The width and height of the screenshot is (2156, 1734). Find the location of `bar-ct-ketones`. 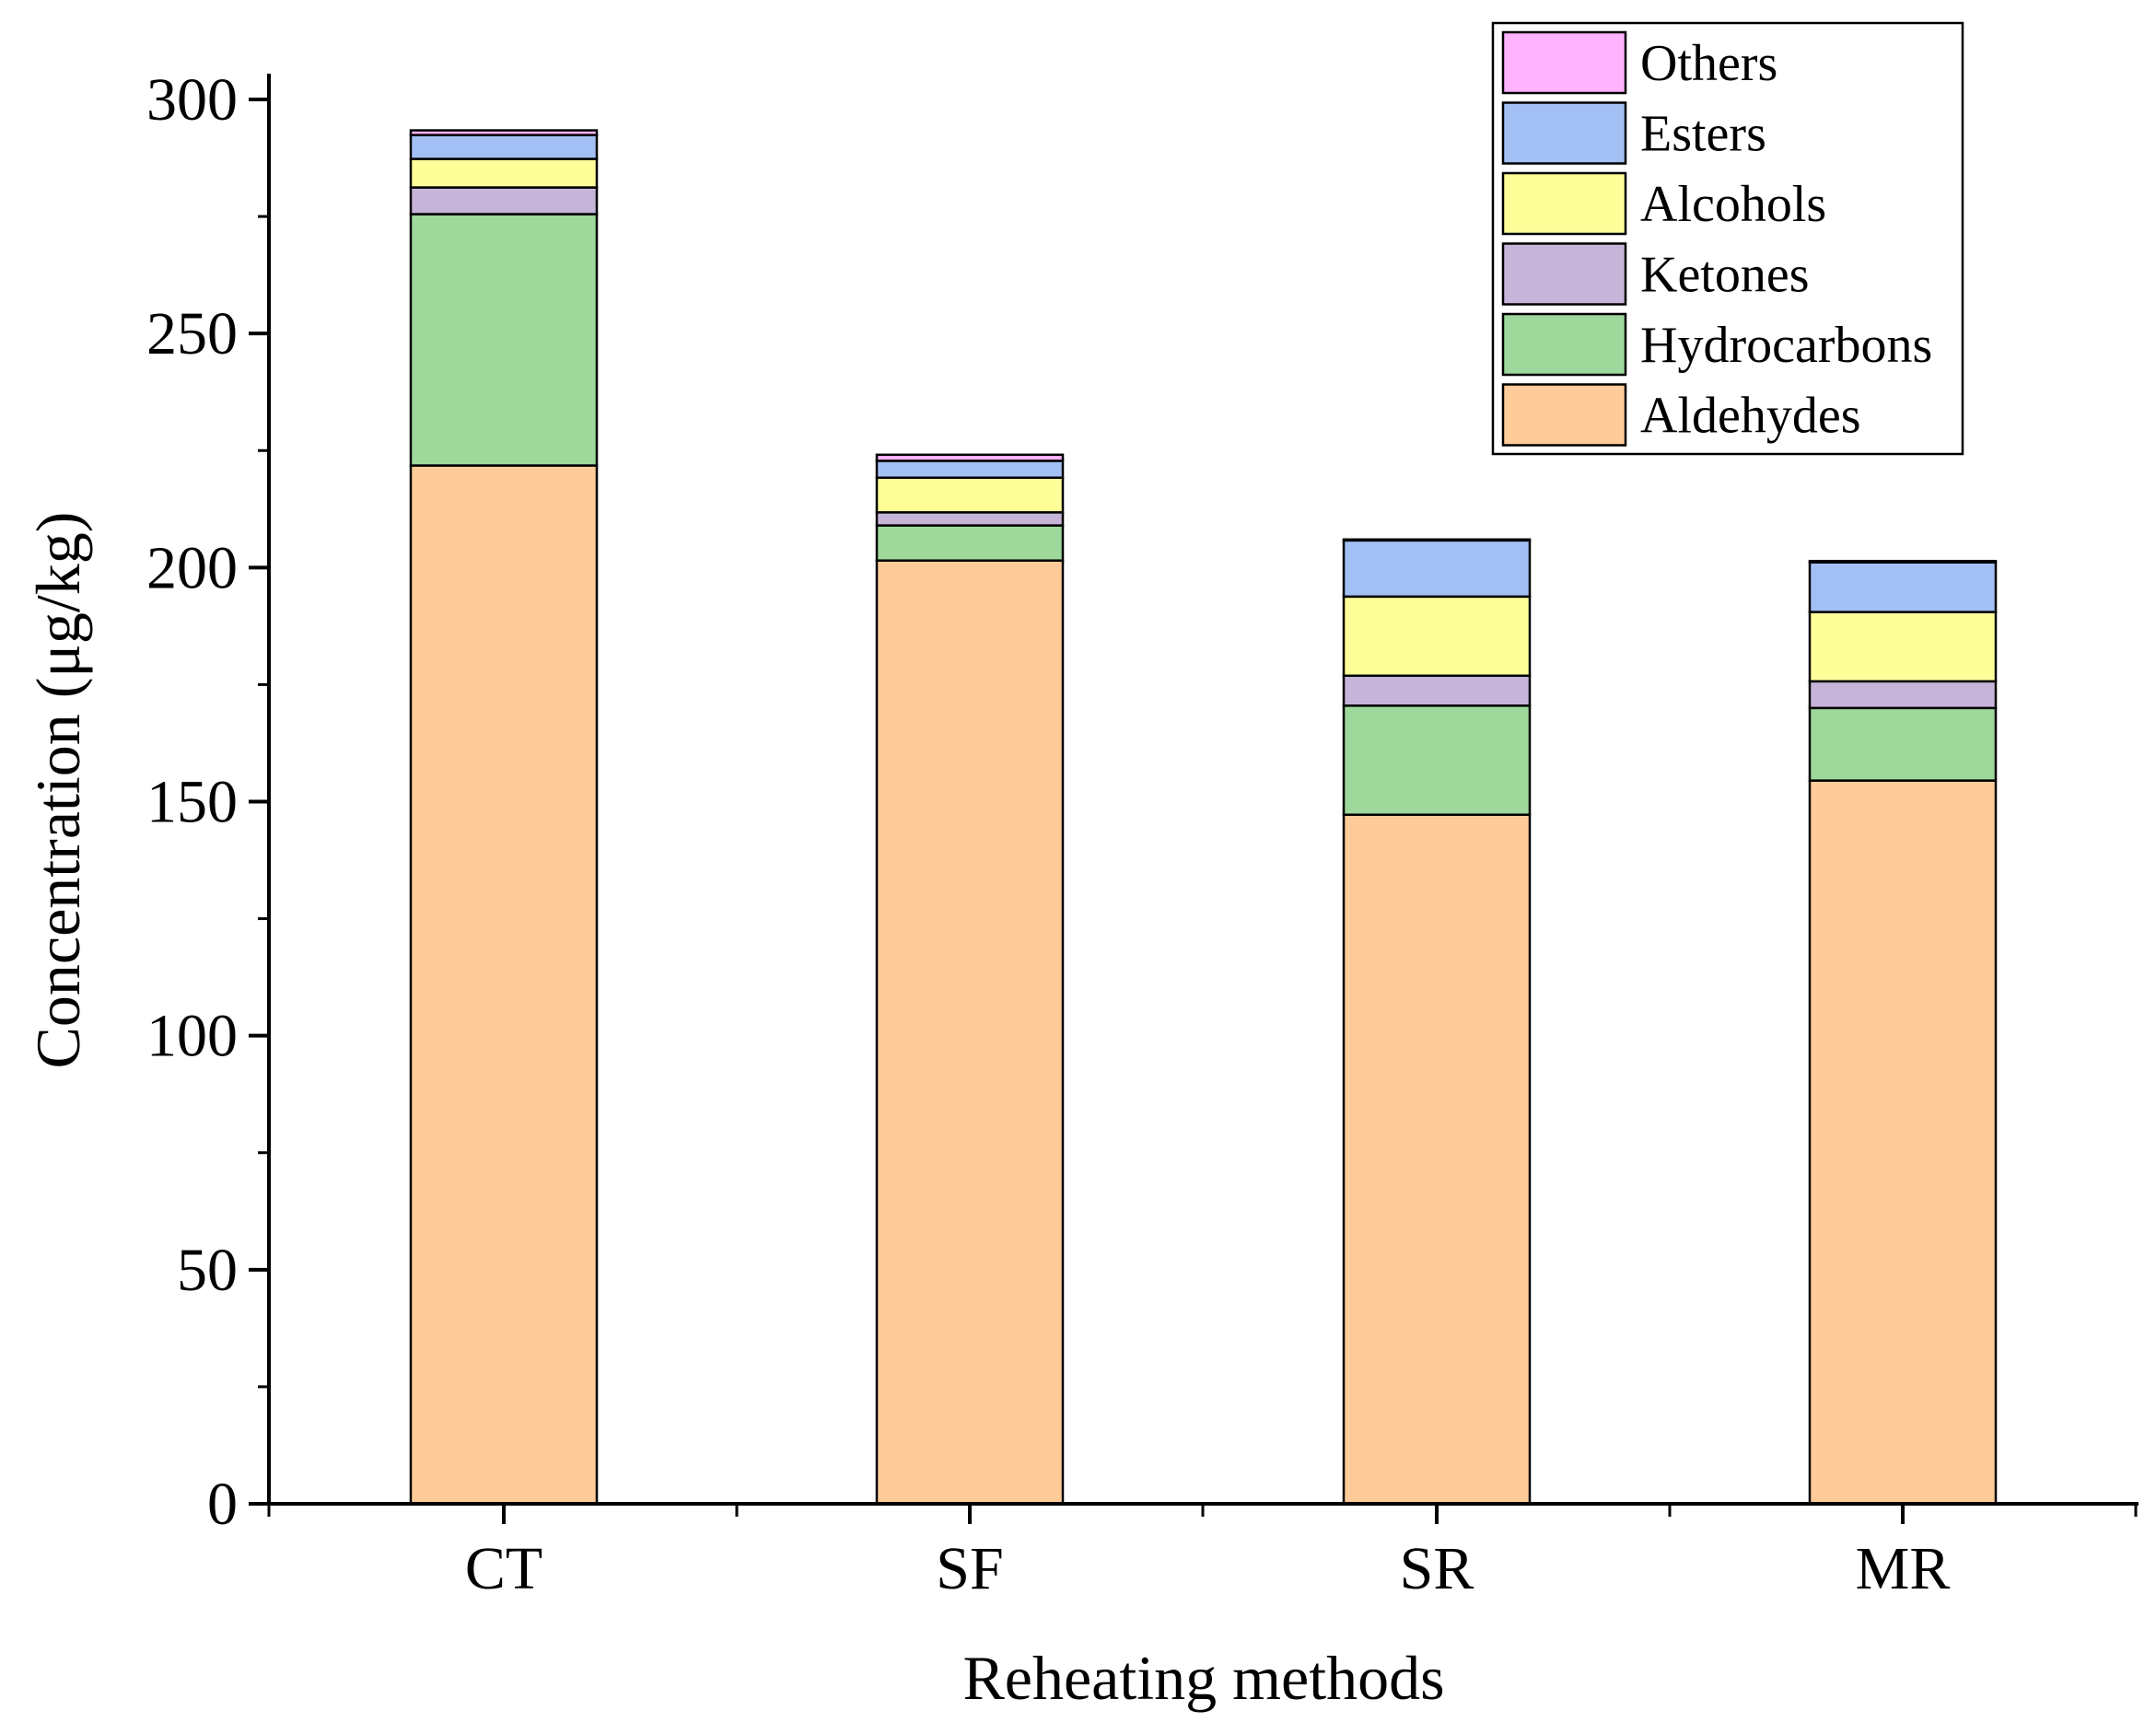

bar-ct-ketones is located at coordinates (504, 200).